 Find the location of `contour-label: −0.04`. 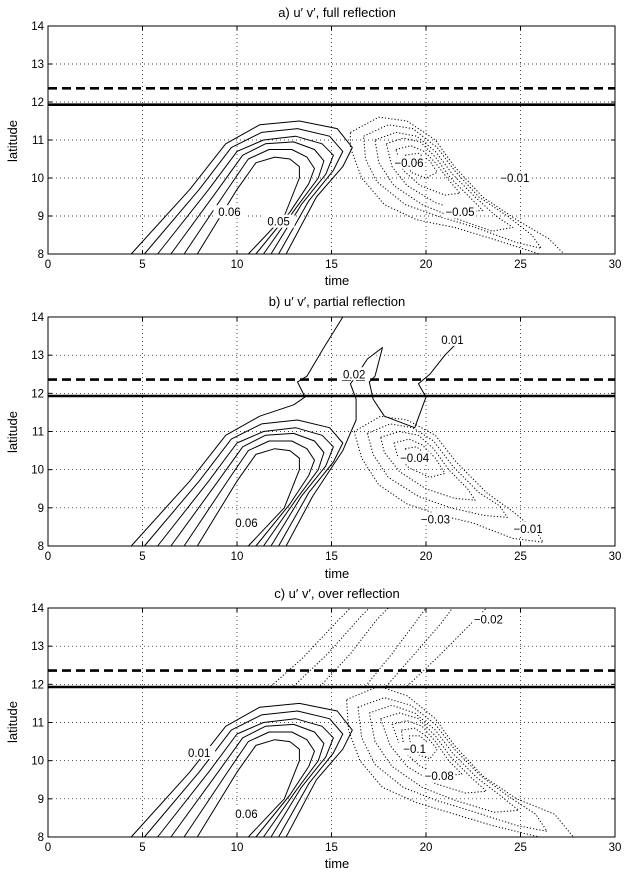

contour-label: −0.04 is located at coordinates (415, 459).